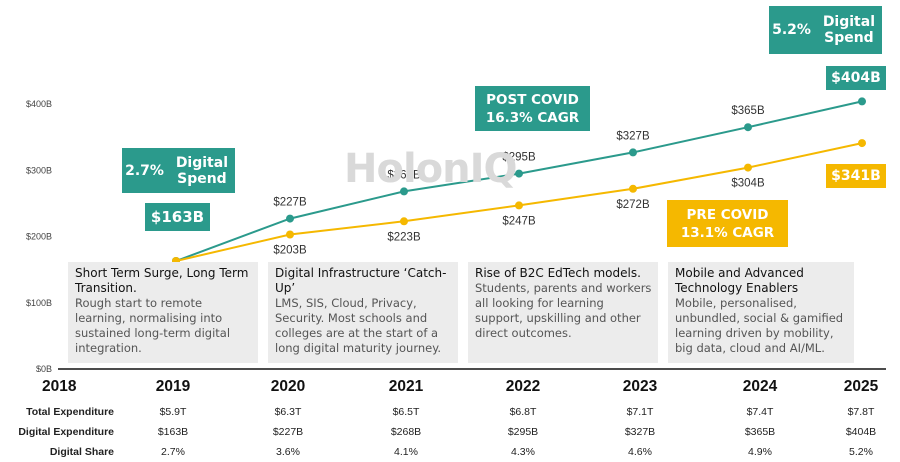 The width and height of the screenshot is (900, 462). Describe the element at coordinates (39, 237) in the screenshot. I see `y-tick-label: $200B` at that location.